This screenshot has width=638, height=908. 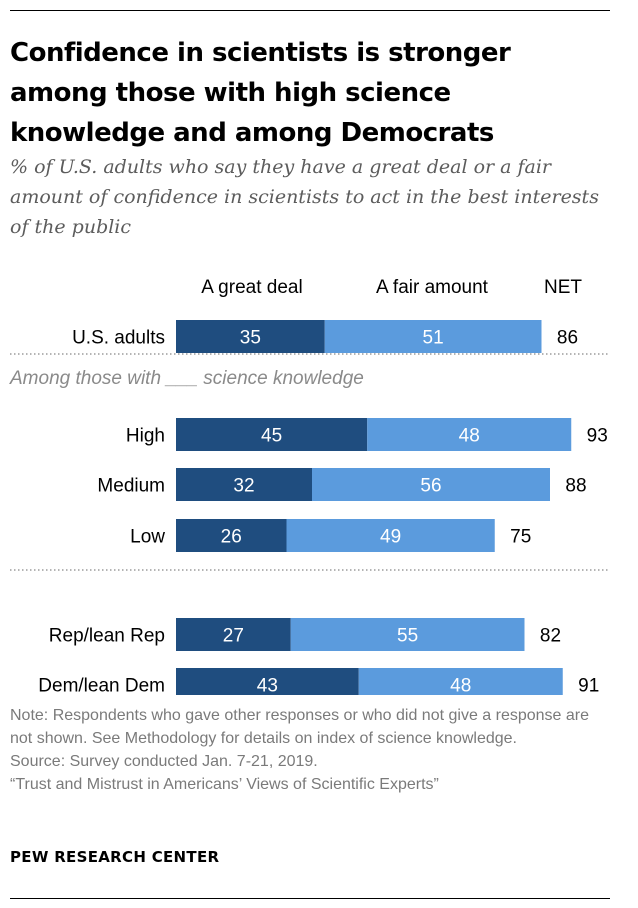 I want to click on brand-name: PEW RESEARCH CENTER, so click(x=115, y=857).